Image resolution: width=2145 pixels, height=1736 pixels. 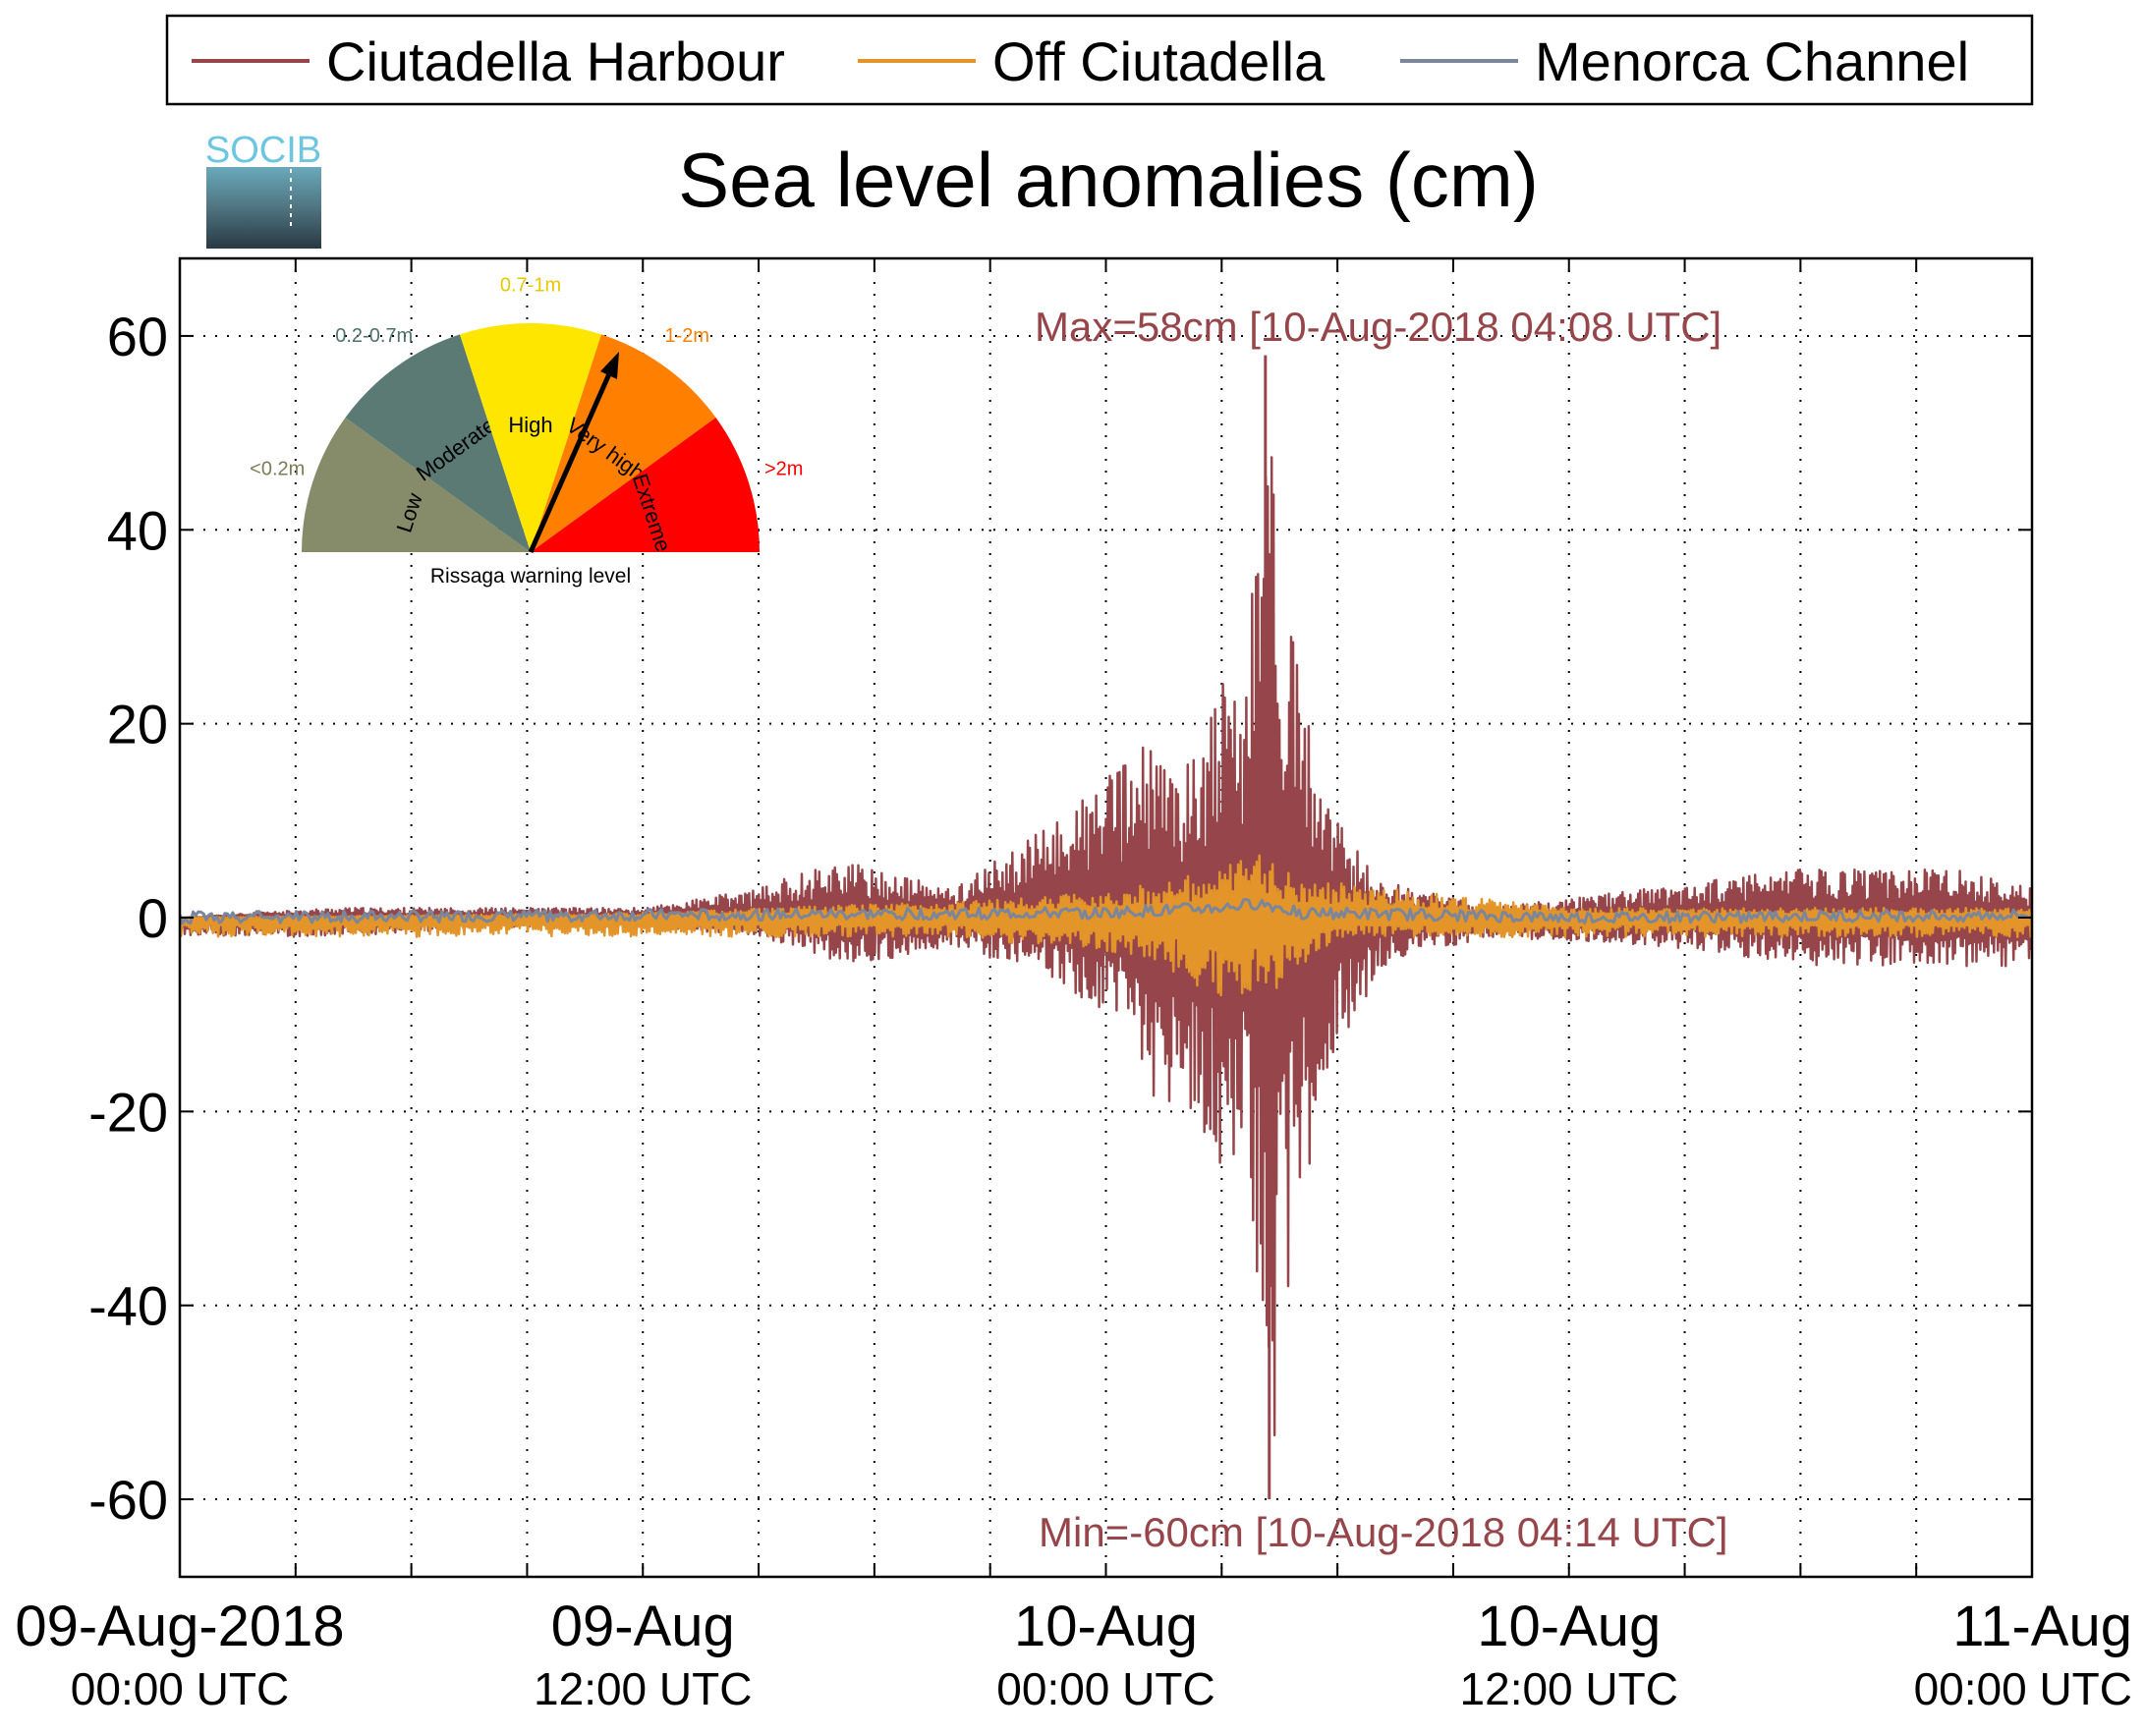 I want to click on gauge-range-label: 1-2m, so click(x=687, y=336).